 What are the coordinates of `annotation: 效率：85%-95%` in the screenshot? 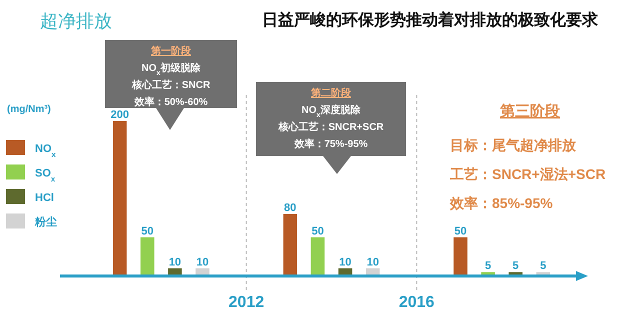 It's located at (501, 203).